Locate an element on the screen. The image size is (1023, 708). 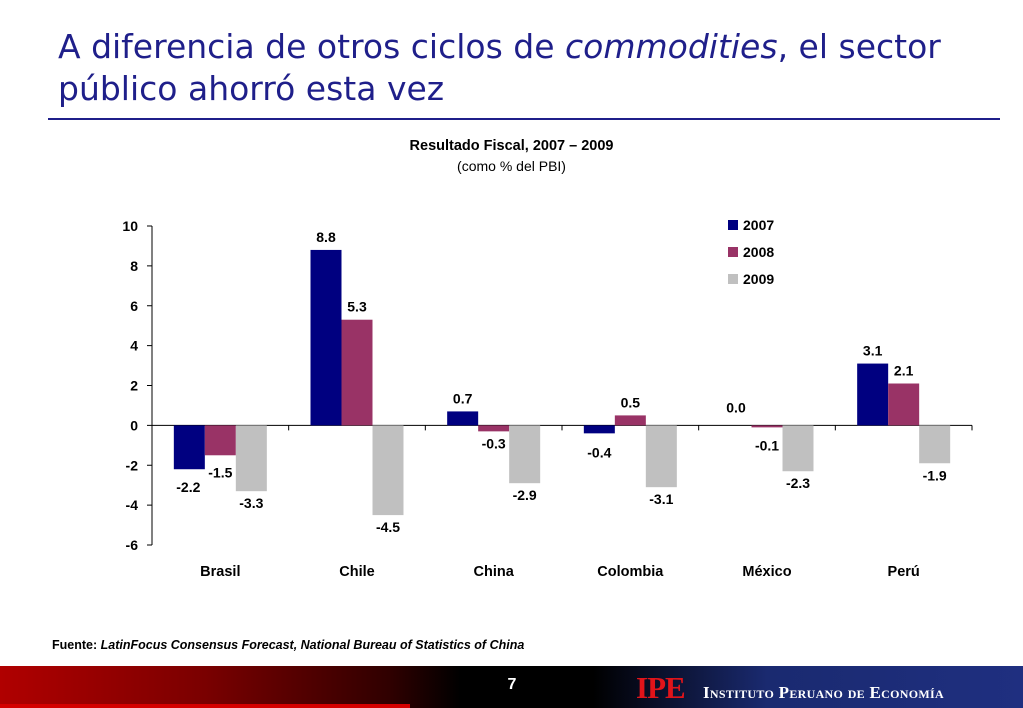
ipe-logo-name: Instituto Peruano de Economía is located at coordinates (823, 692).